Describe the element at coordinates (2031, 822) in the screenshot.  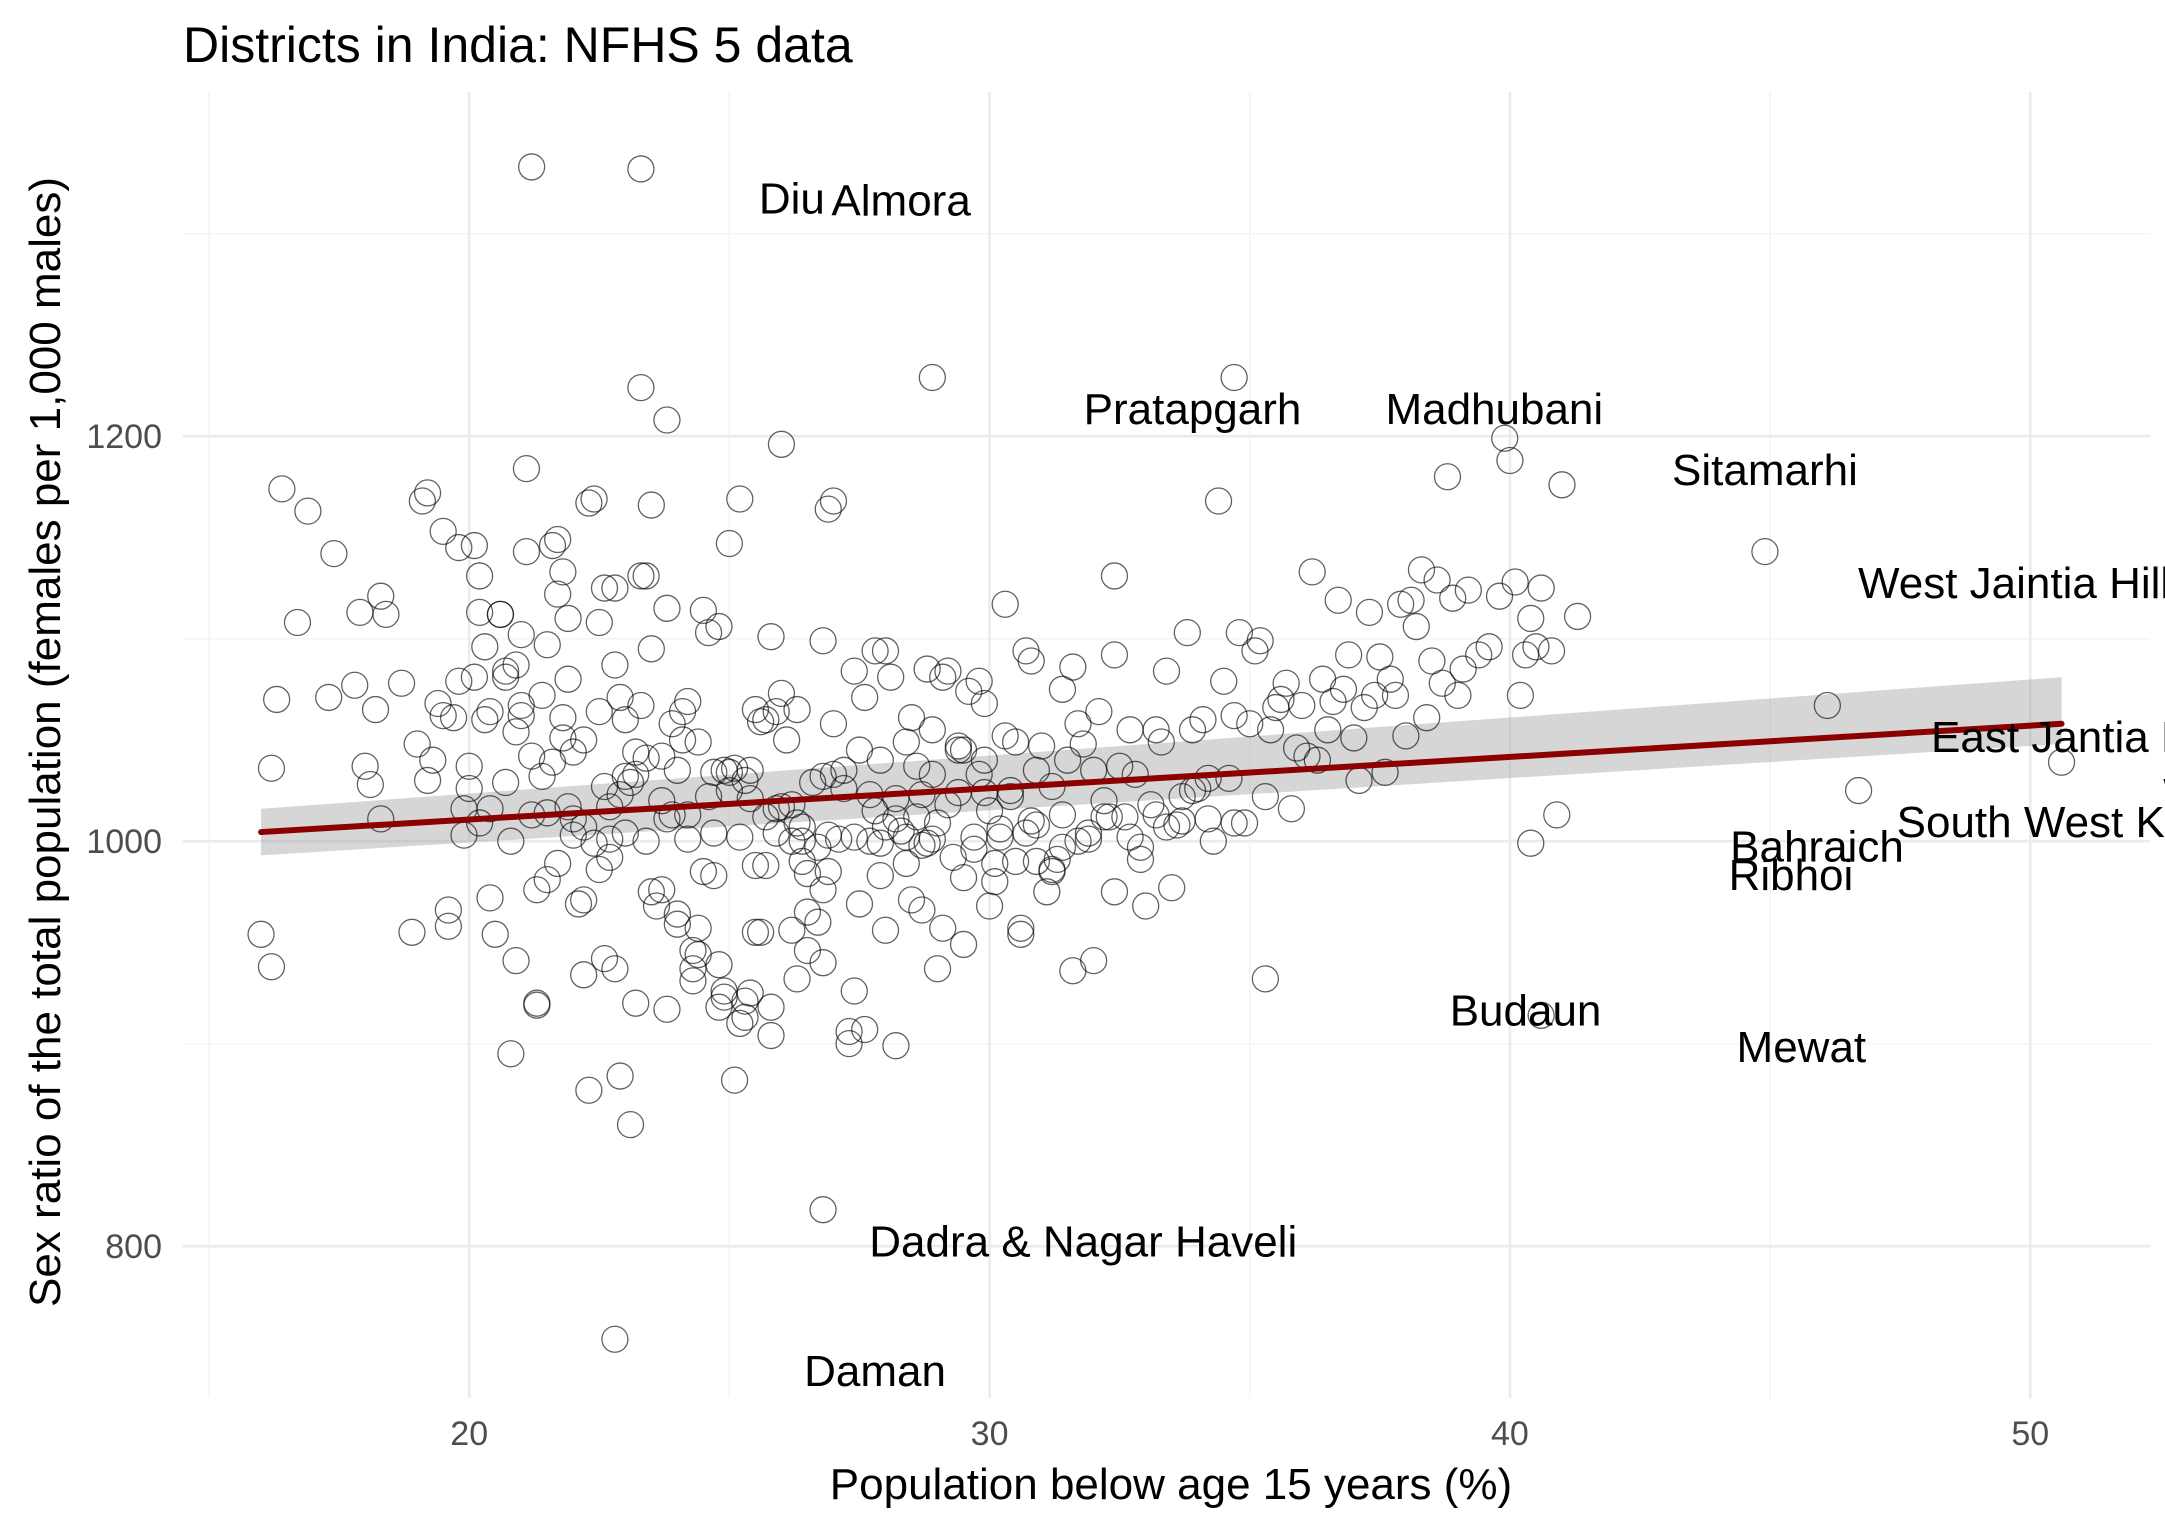
I see `point-label: South West Khasi Hills` at that location.